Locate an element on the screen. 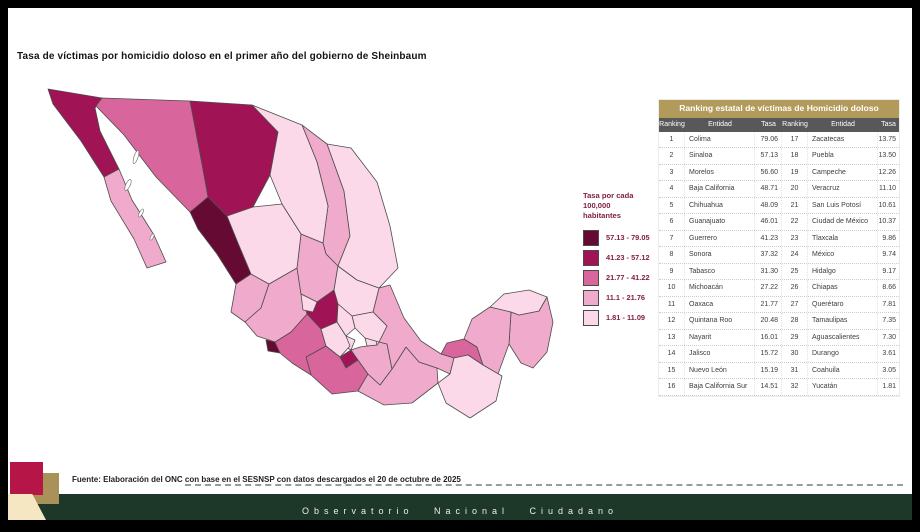  rank-cell: 11 is located at coordinates (672, 304).